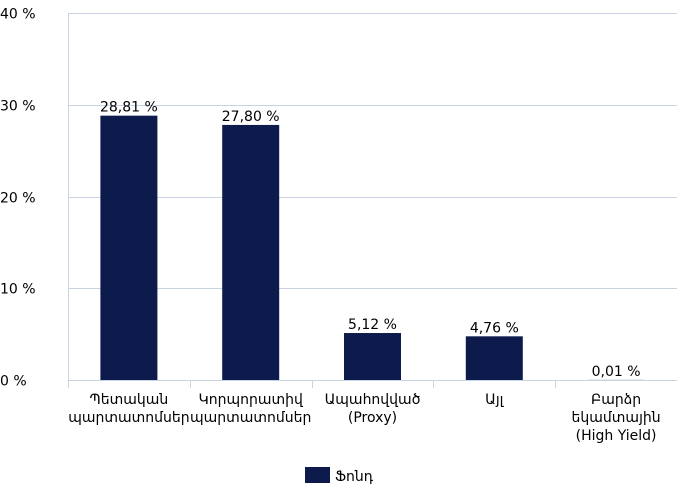 The image size is (677, 490). Describe the element at coordinates (251, 400) in the screenshot. I see `x-tick-label: Կորպորատիվ` at that location.